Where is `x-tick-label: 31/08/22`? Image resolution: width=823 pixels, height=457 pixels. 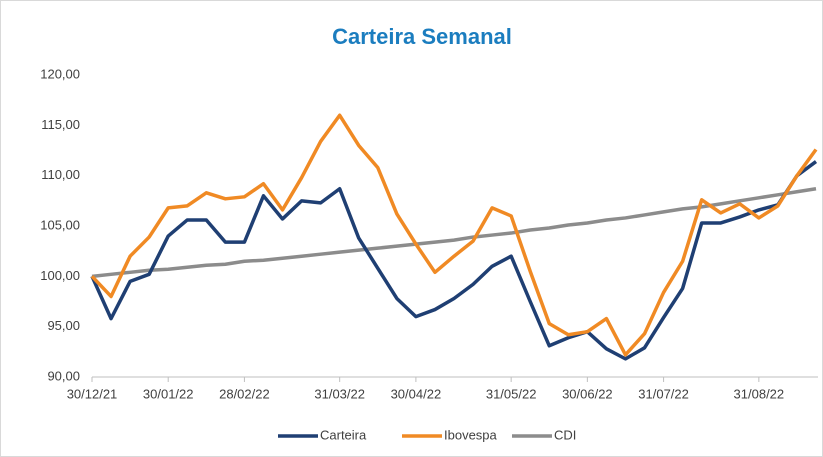 x-tick-label: 31/08/22 is located at coordinates (759, 393).